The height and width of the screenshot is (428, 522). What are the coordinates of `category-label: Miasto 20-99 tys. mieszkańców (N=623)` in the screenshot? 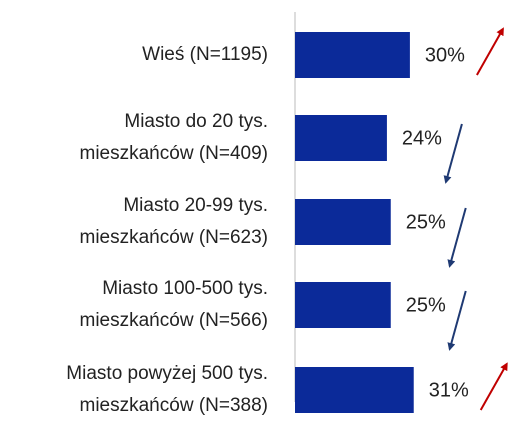 It's located at (174, 221).